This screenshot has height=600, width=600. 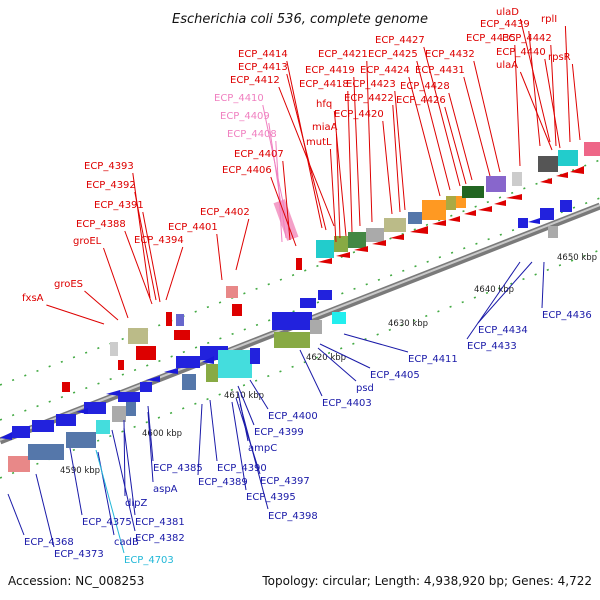 I want to click on gene-label: fxsA, so click(x=33, y=298).